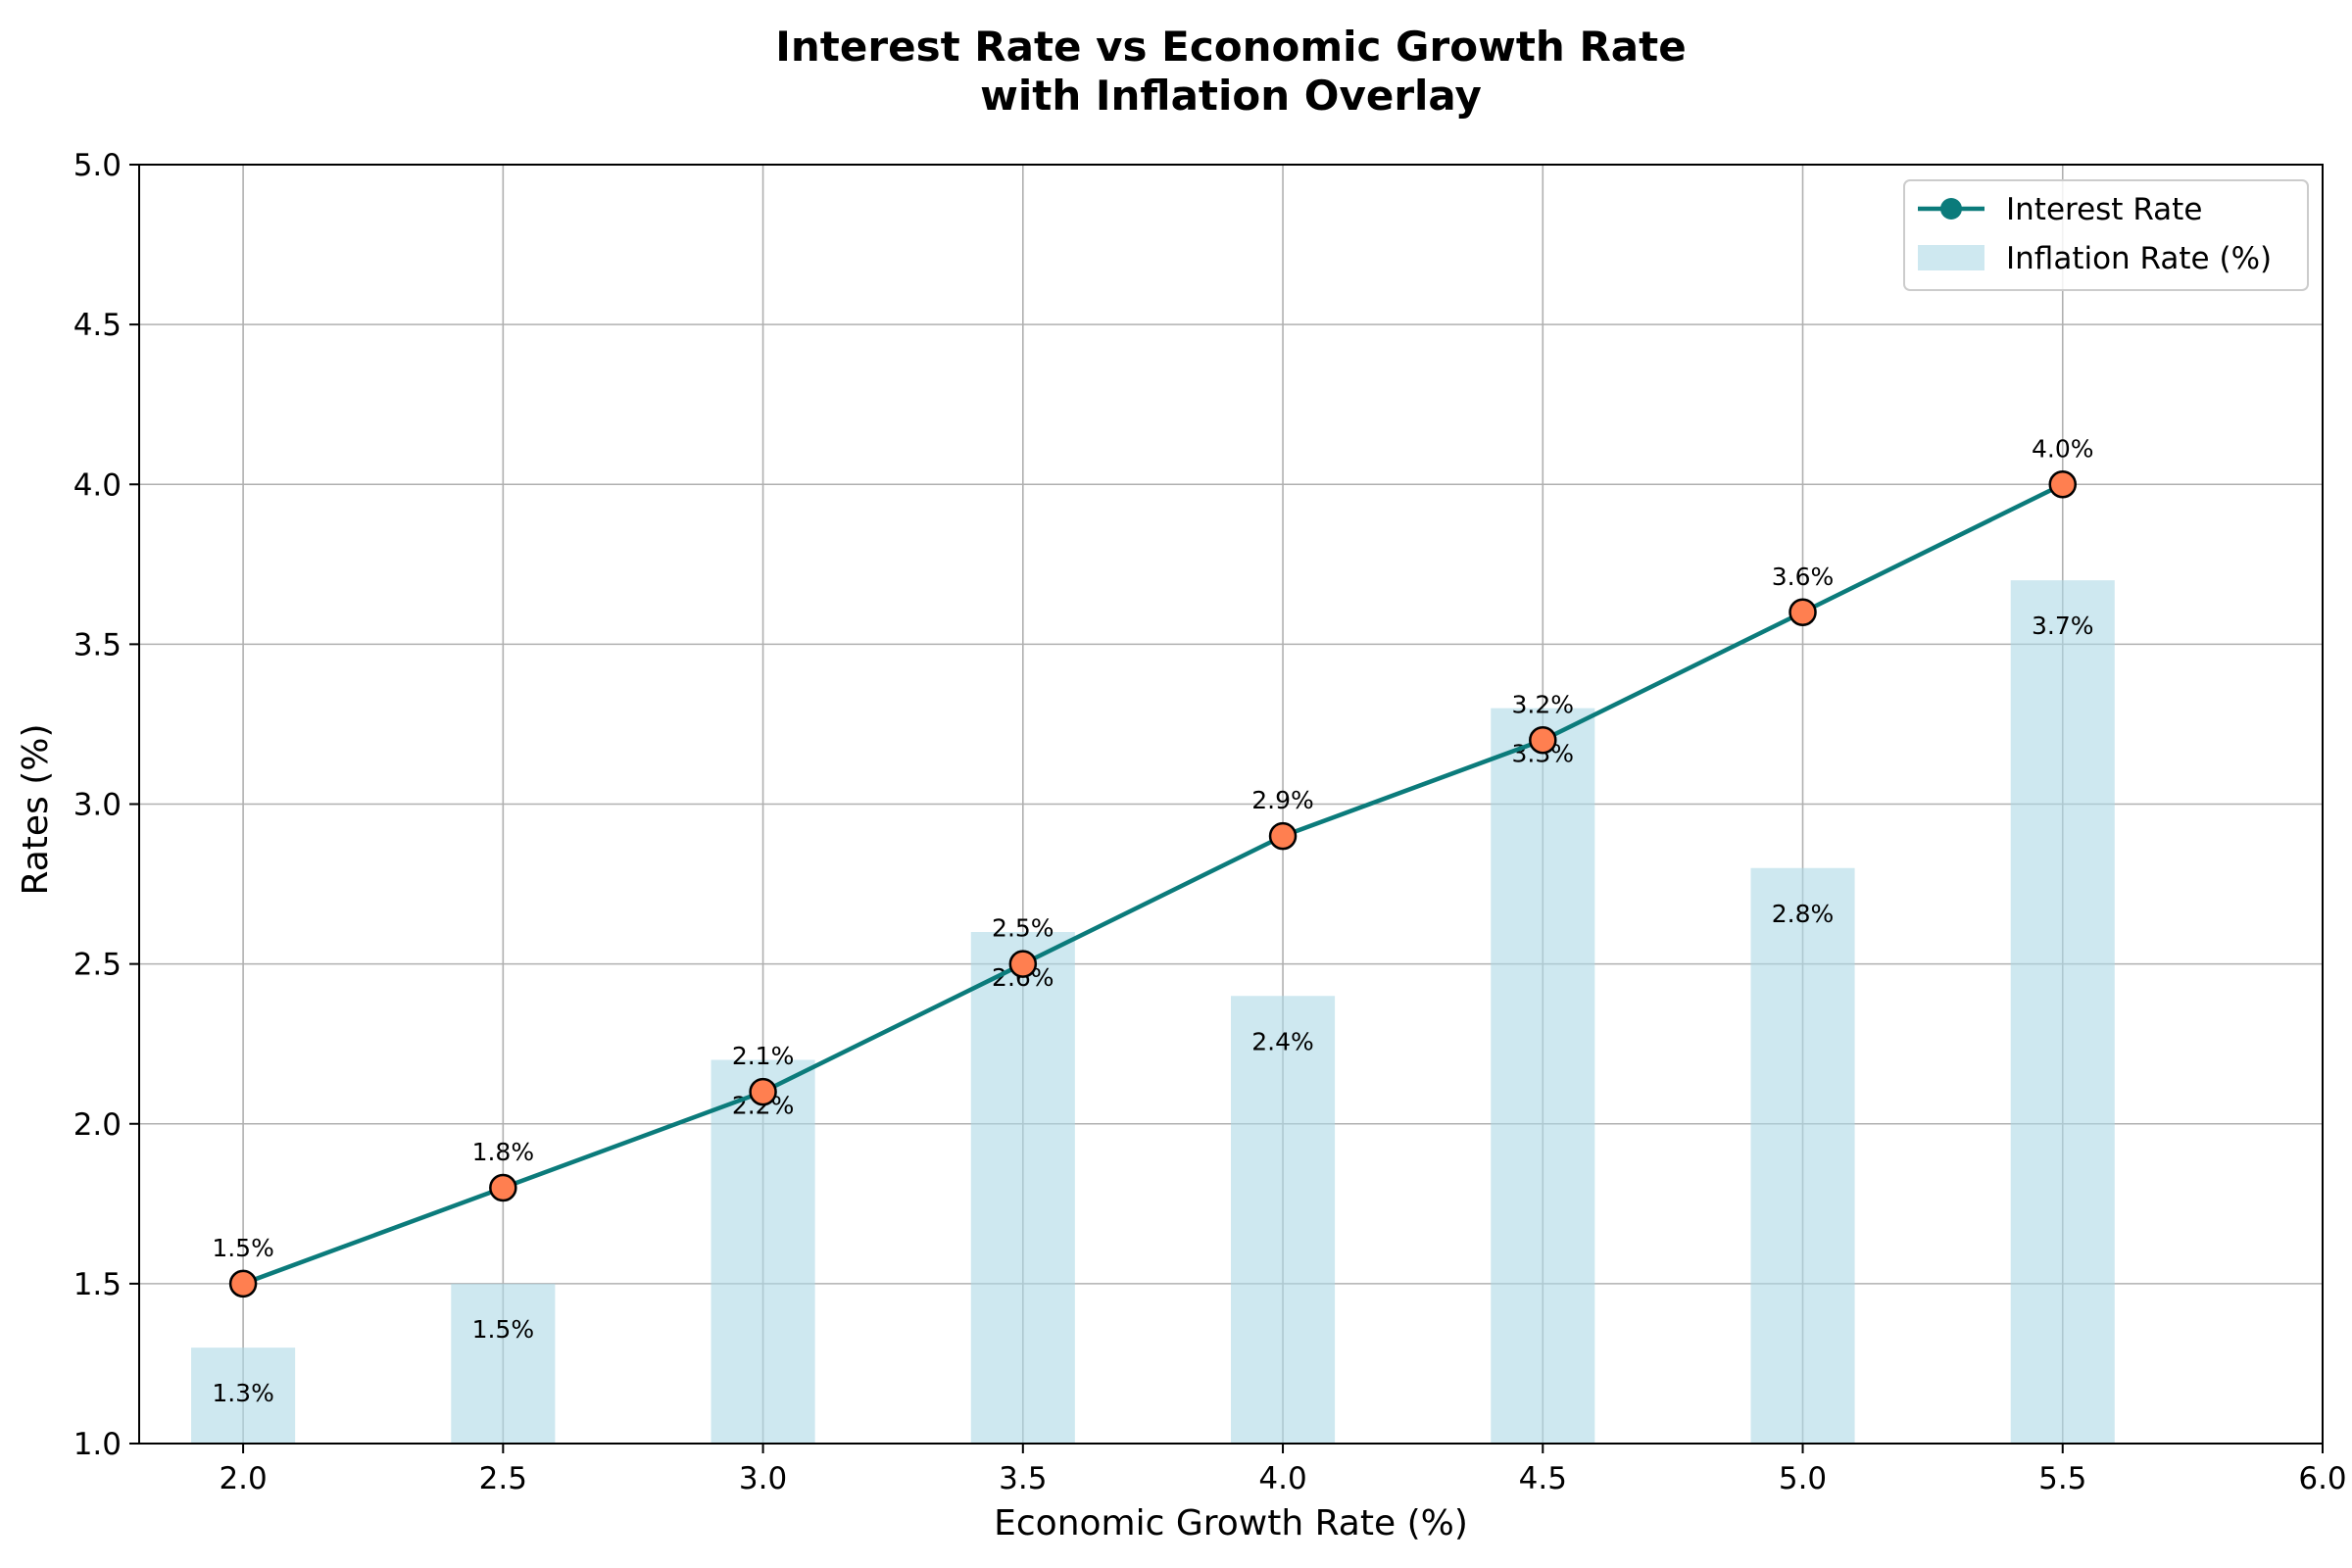 The image size is (2352, 1568). What do you see at coordinates (1803, 1478) in the screenshot?
I see `x-tick-label: 5.0` at bounding box center [1803, 1478].